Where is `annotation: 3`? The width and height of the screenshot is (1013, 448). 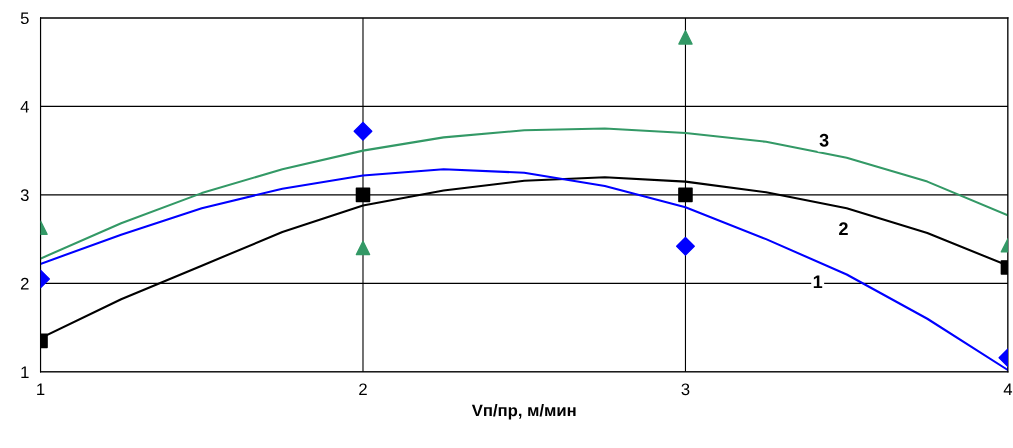 annotation: 3 is located at coordinates (824, 140).